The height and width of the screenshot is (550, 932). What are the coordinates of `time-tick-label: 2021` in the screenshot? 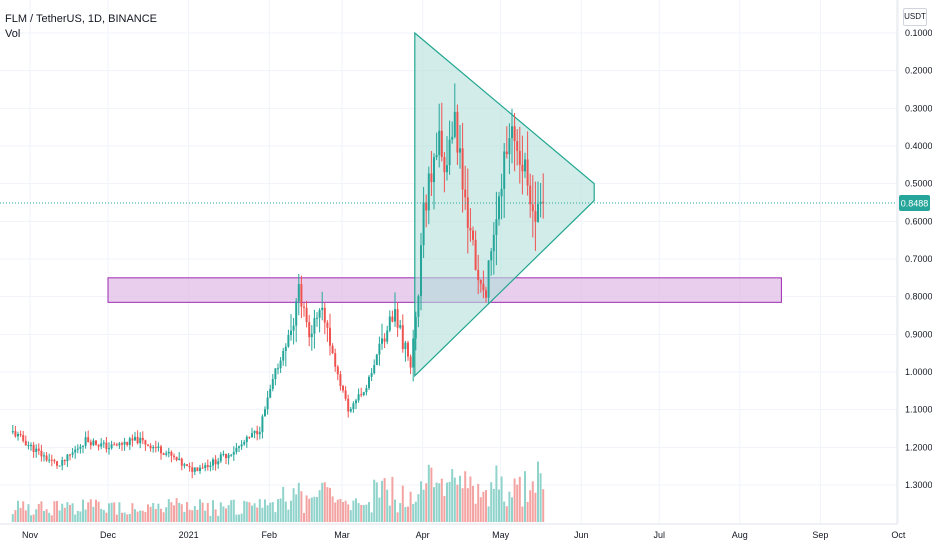 It's located at (189, 535).